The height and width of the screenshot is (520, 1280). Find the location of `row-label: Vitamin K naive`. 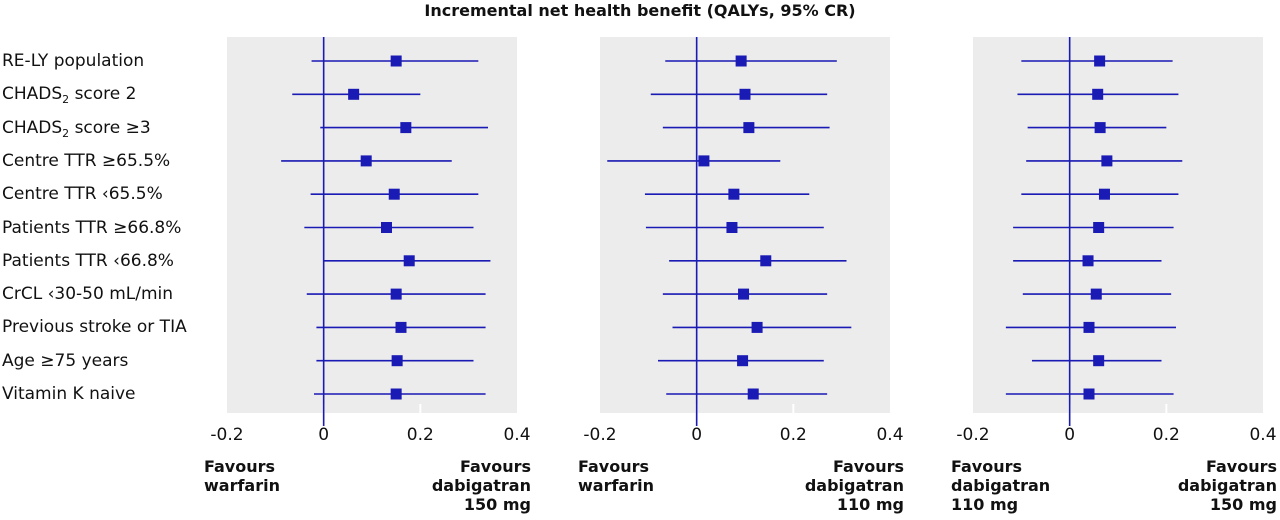

row-label: Vitamin K naive is located at coordinates (69, 394).